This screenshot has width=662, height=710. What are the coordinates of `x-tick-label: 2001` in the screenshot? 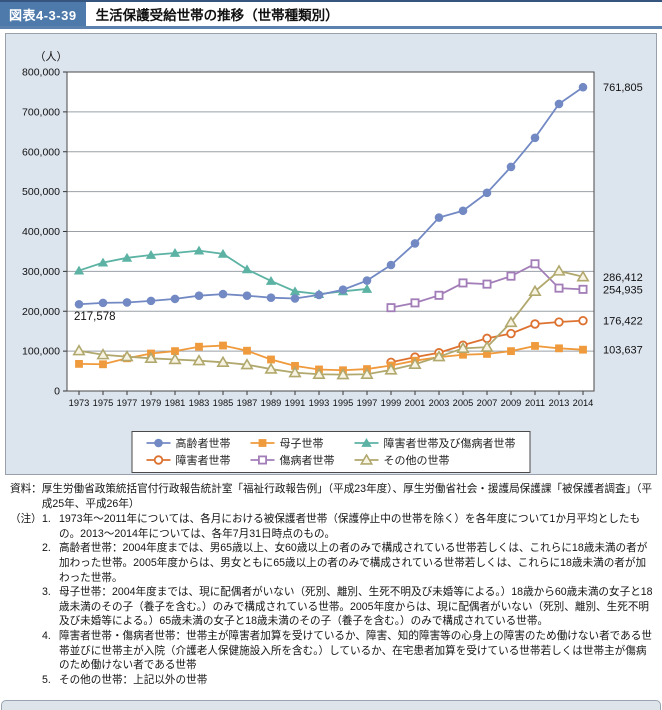 It's located at (415, 403).